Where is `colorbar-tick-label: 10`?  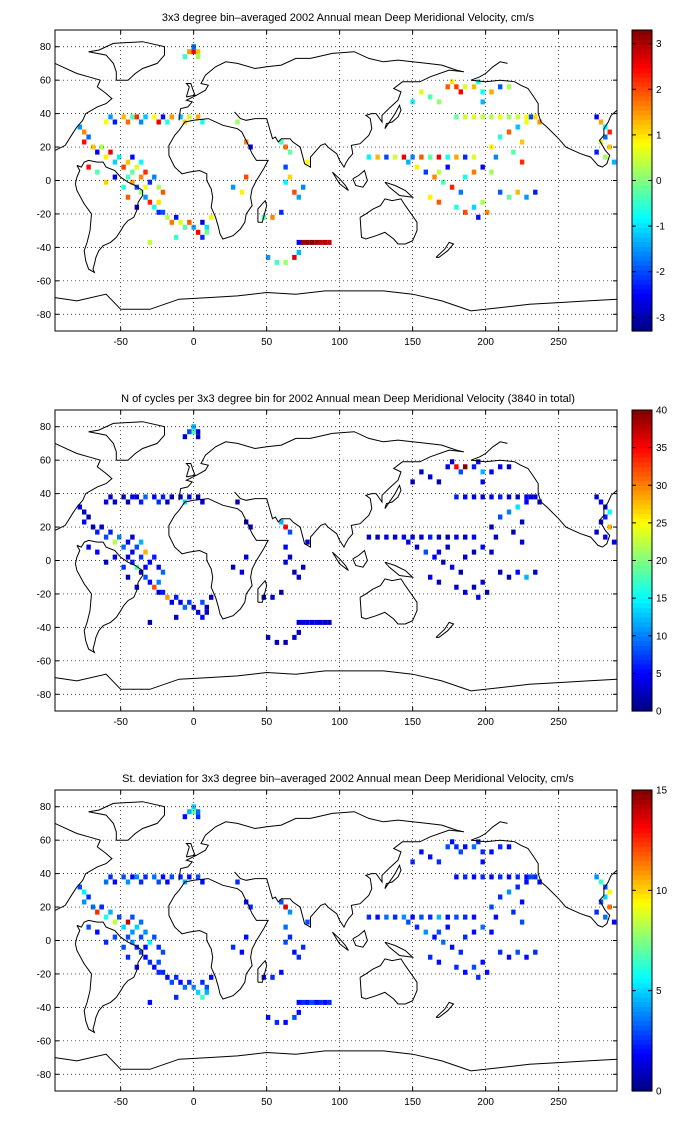
colorbar-tick-label: 10 is located at coordinates (662, 636).